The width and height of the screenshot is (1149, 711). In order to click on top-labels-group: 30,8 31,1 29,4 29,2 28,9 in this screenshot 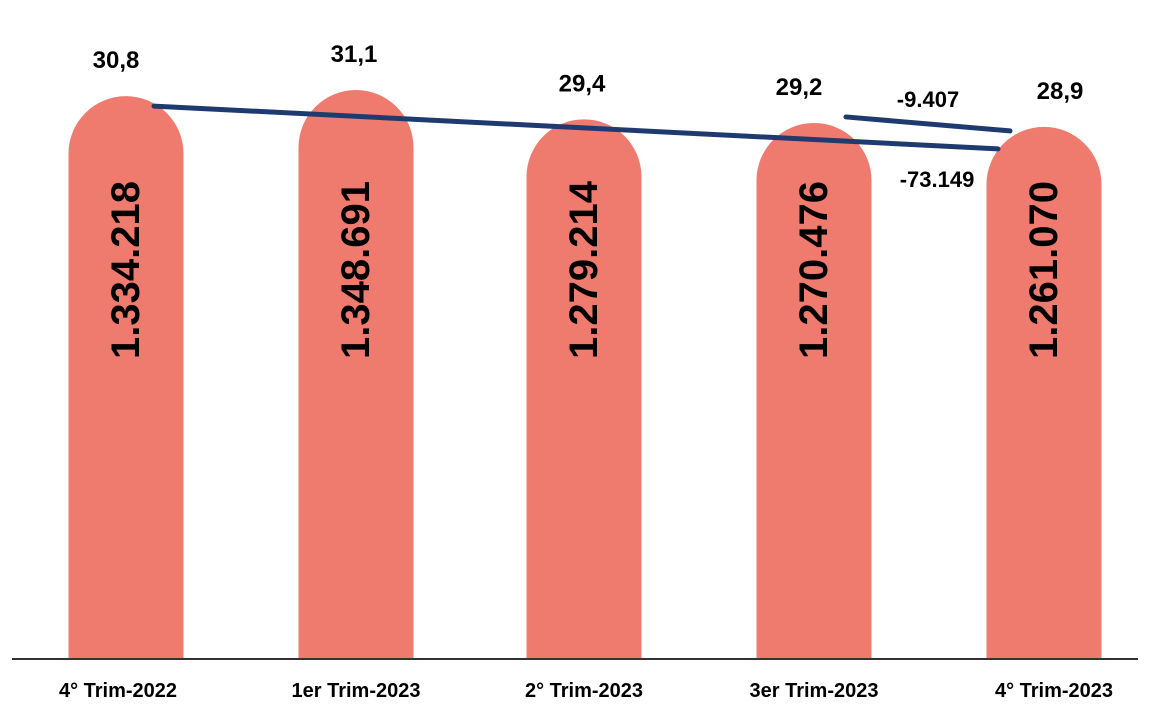, I will do `click(588, 73)`.